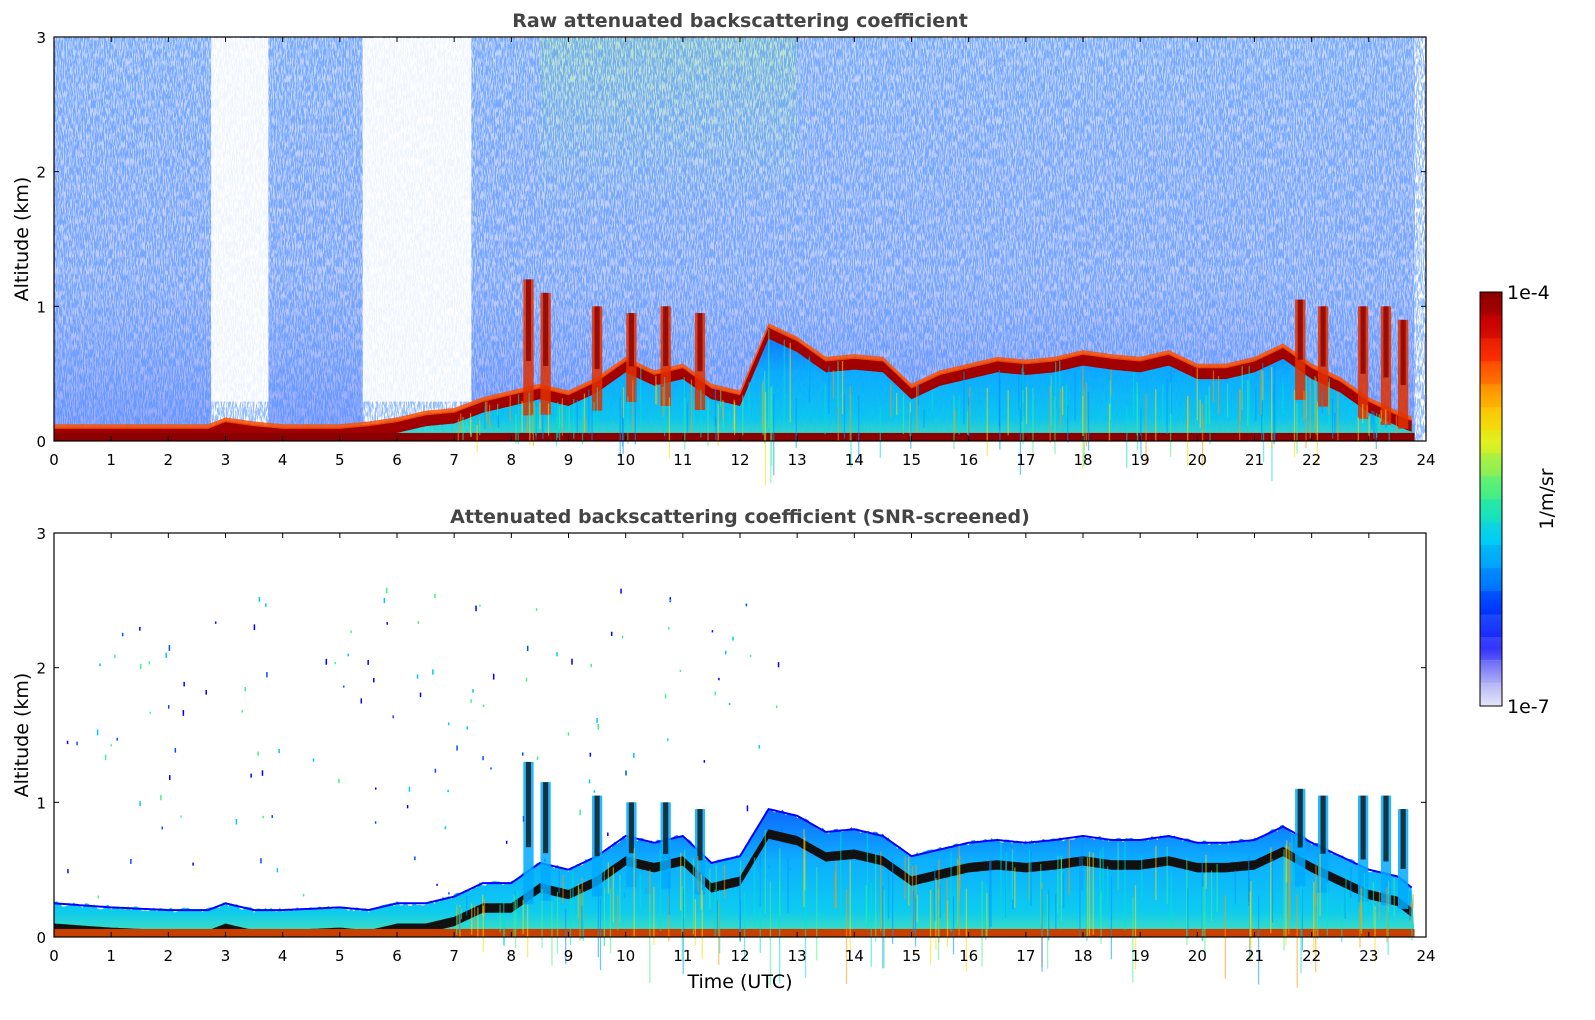 The height and width of the screenshot is (1020, 1595). Describe the element at coordinates (397, 956) in the screenshot. I see `x-tick-label: 6` at that location.